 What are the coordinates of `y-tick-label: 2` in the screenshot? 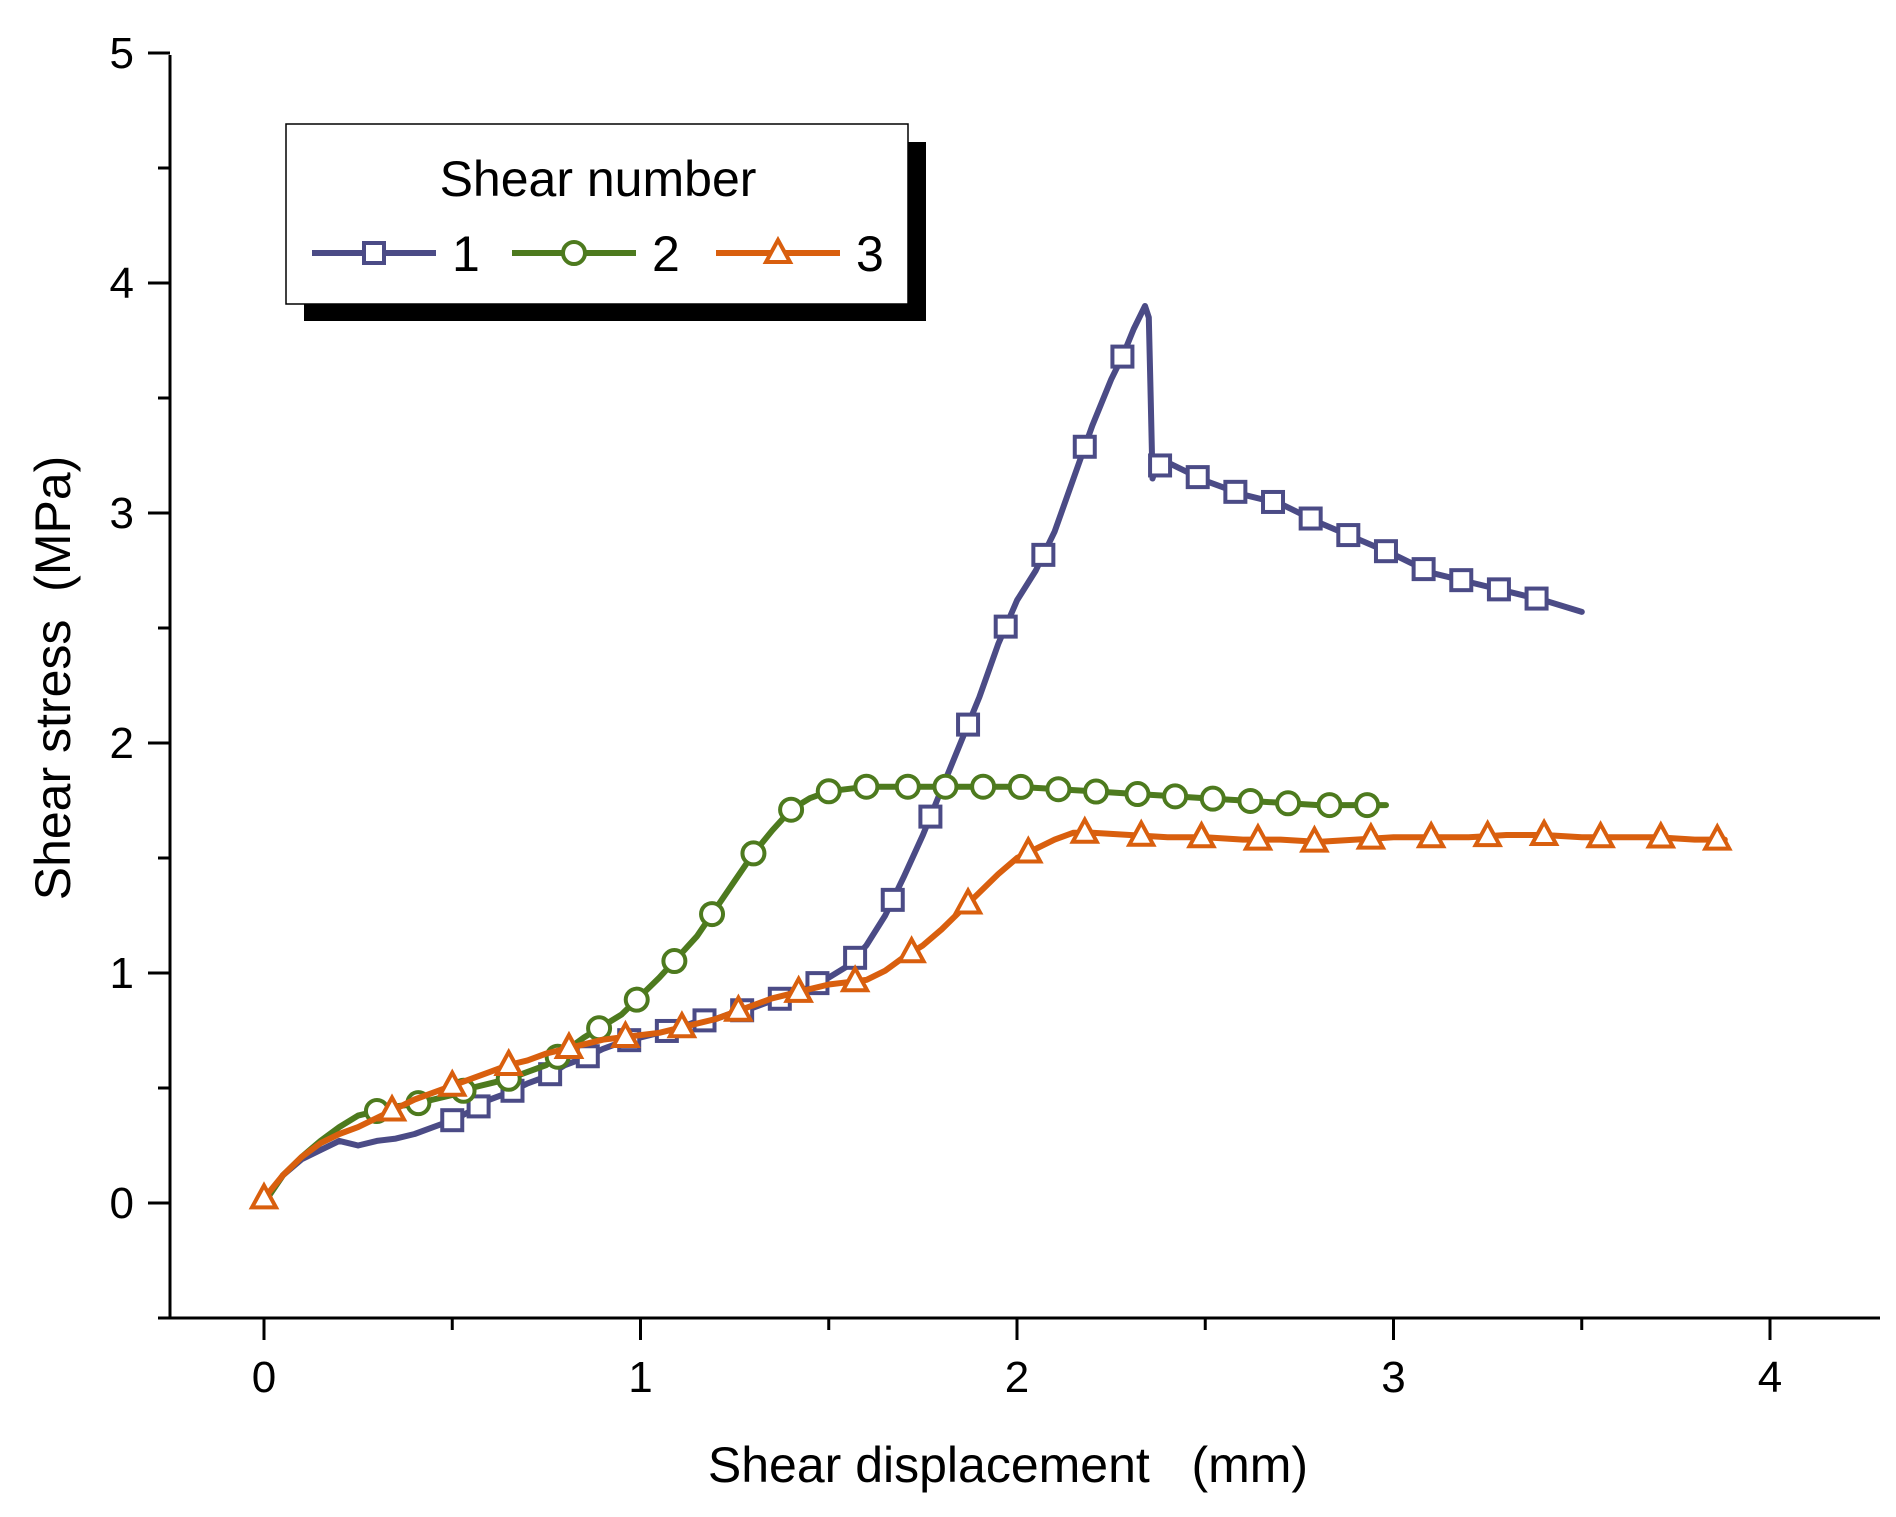 It's located at (122, 743).